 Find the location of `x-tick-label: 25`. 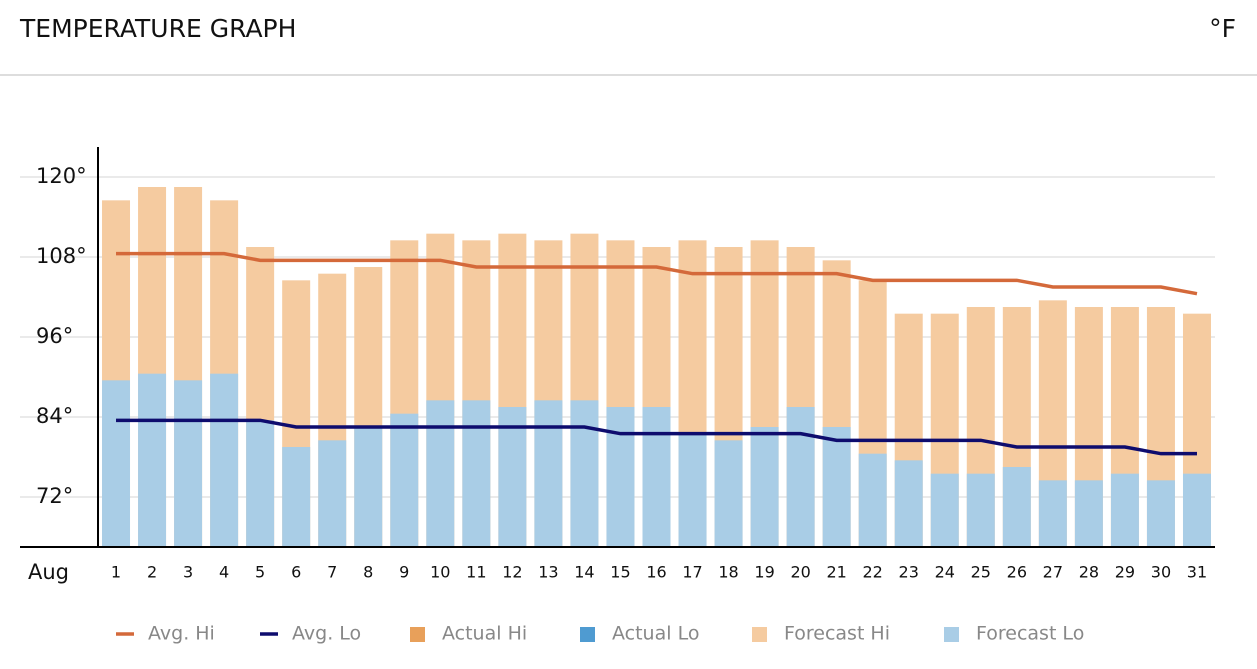

x-tick-label: 25 is located at coordinates (981, 572).